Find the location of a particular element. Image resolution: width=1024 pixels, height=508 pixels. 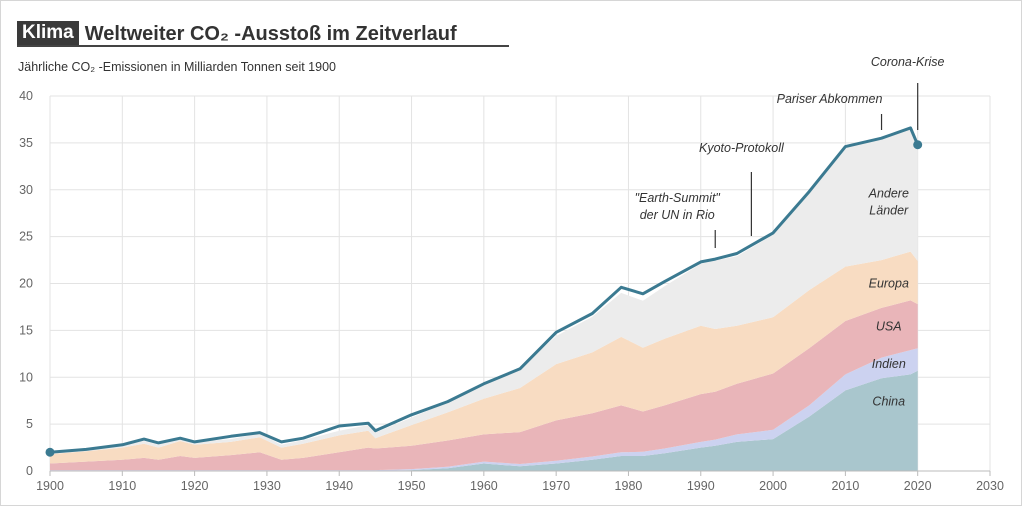

y-tick-label-5: 5 is located at coordinates (29, 424).